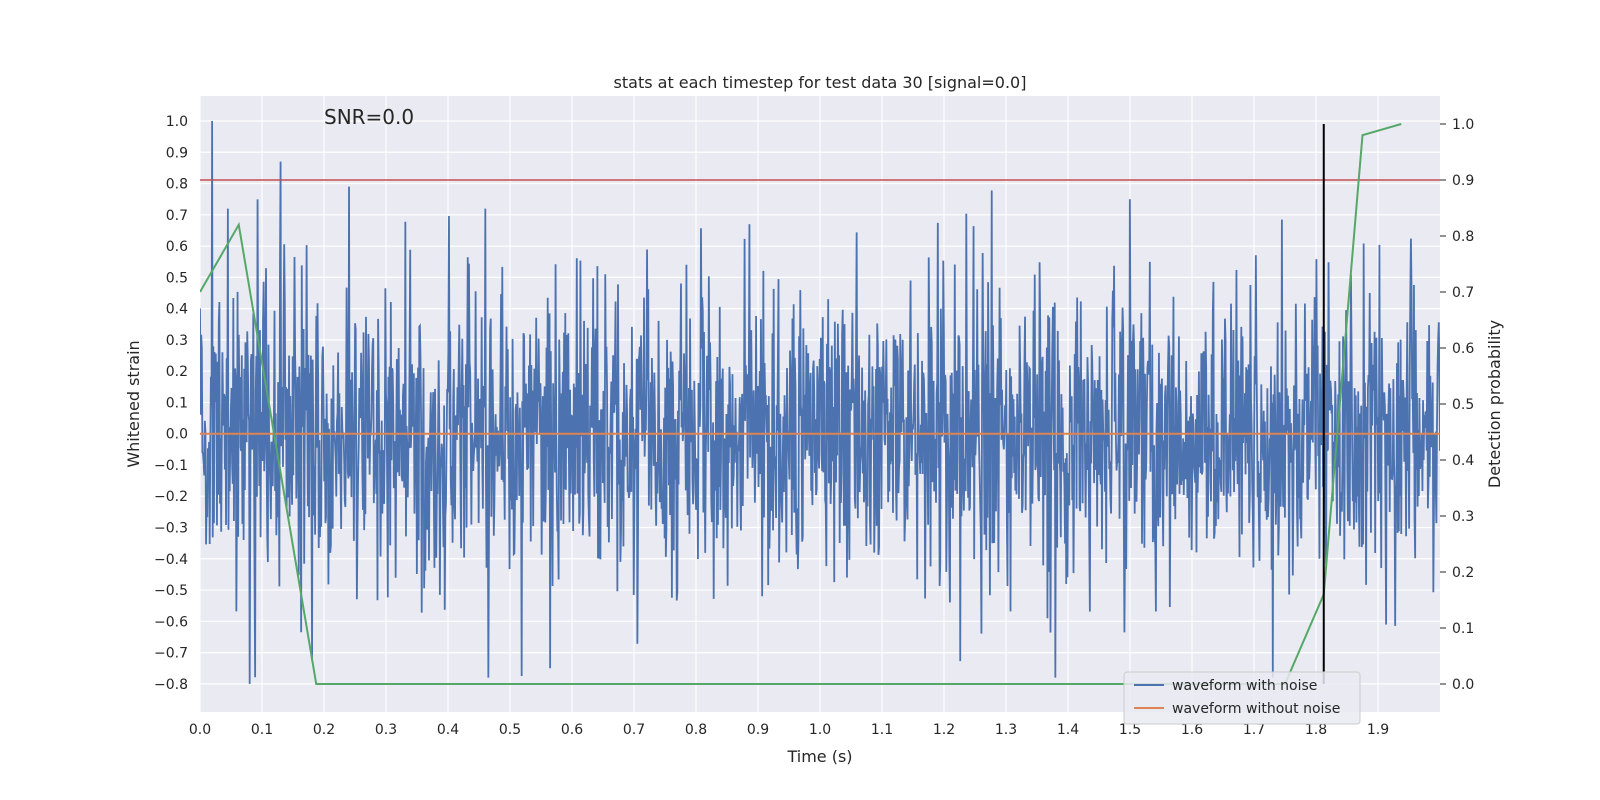  I want to click on y-tick-label: −0.7, so click(171, 654).